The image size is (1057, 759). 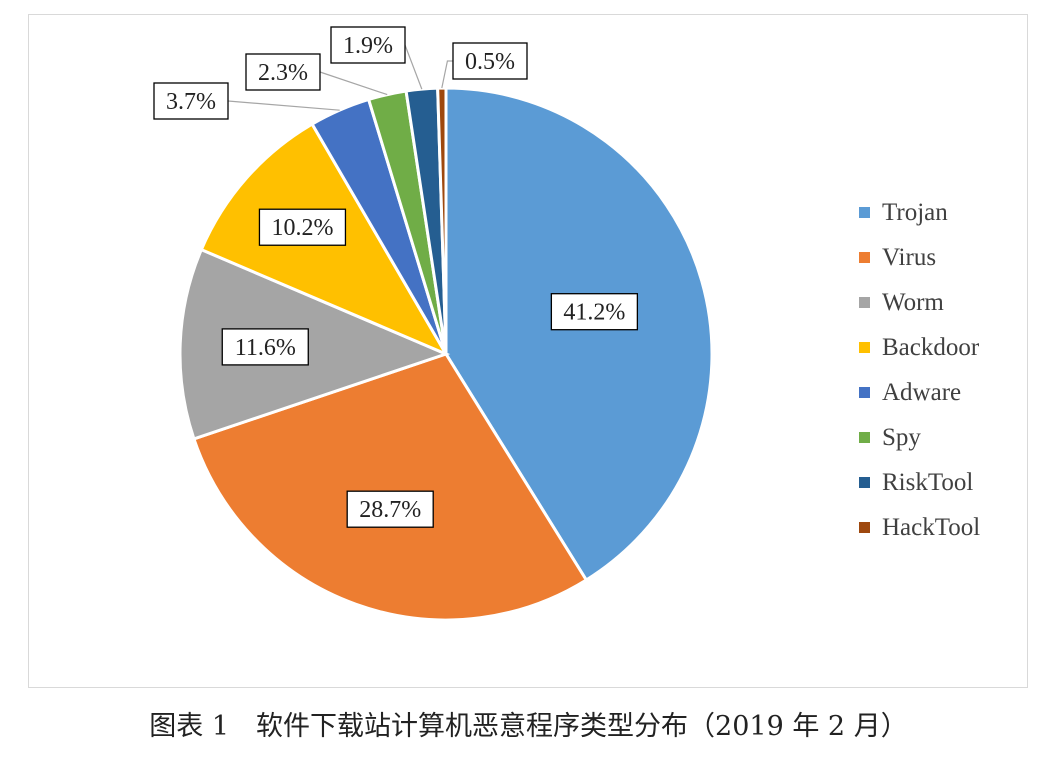 I want to click on leader-line-hacktool, so click(x=447, y=74).